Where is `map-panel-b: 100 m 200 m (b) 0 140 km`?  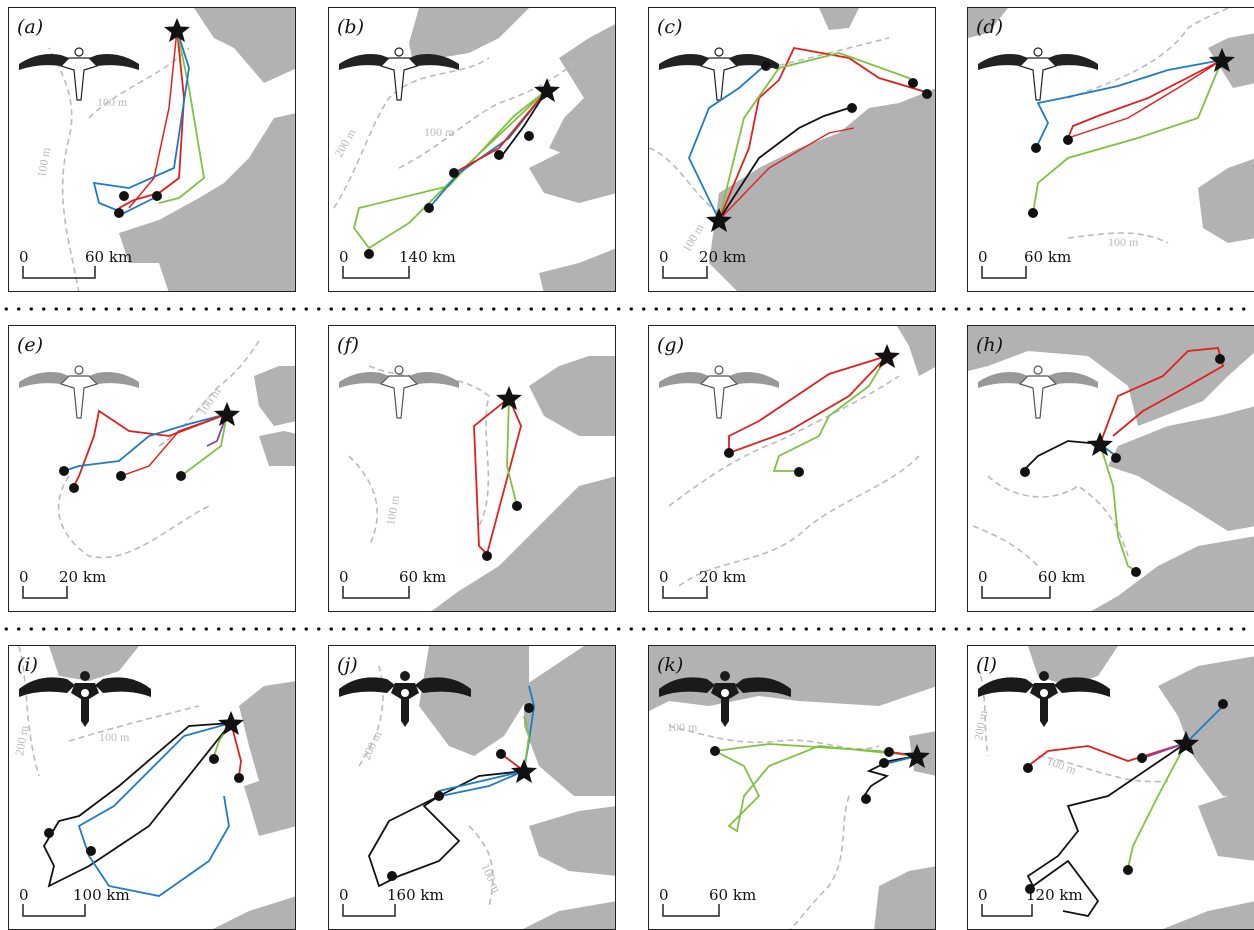
map-panel-b: 100 m 200 m (b) 0 140 km is located at coordinates (472, 149).